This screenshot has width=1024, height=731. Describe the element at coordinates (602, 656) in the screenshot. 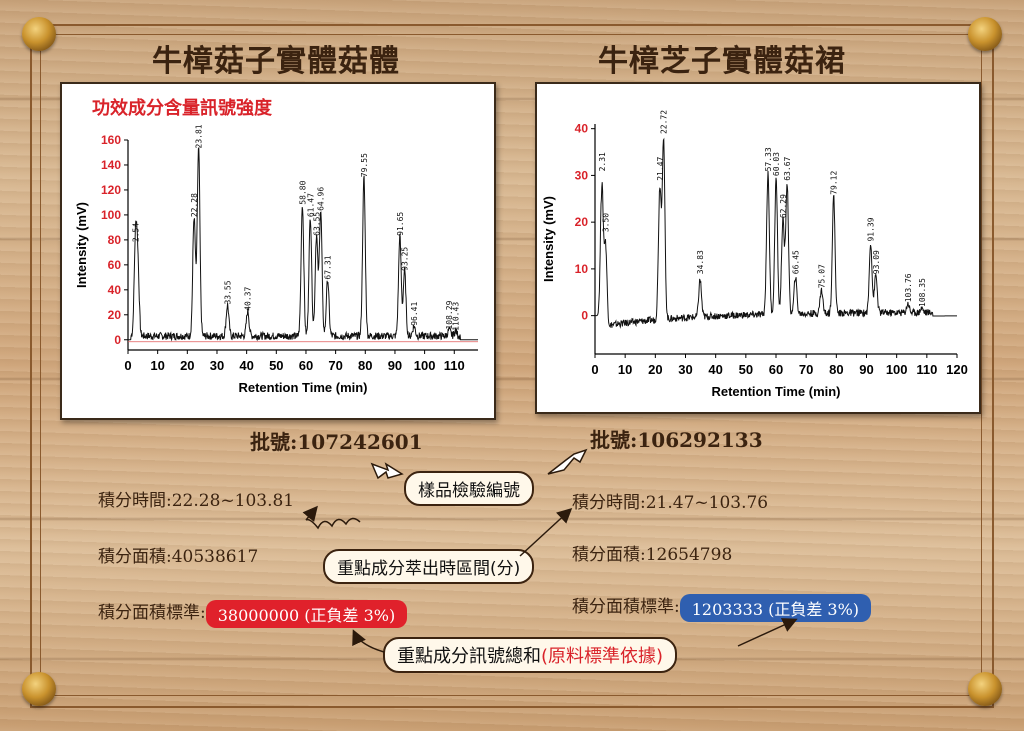

I see `signal-sum-note: (原料標準依據)` at that location.